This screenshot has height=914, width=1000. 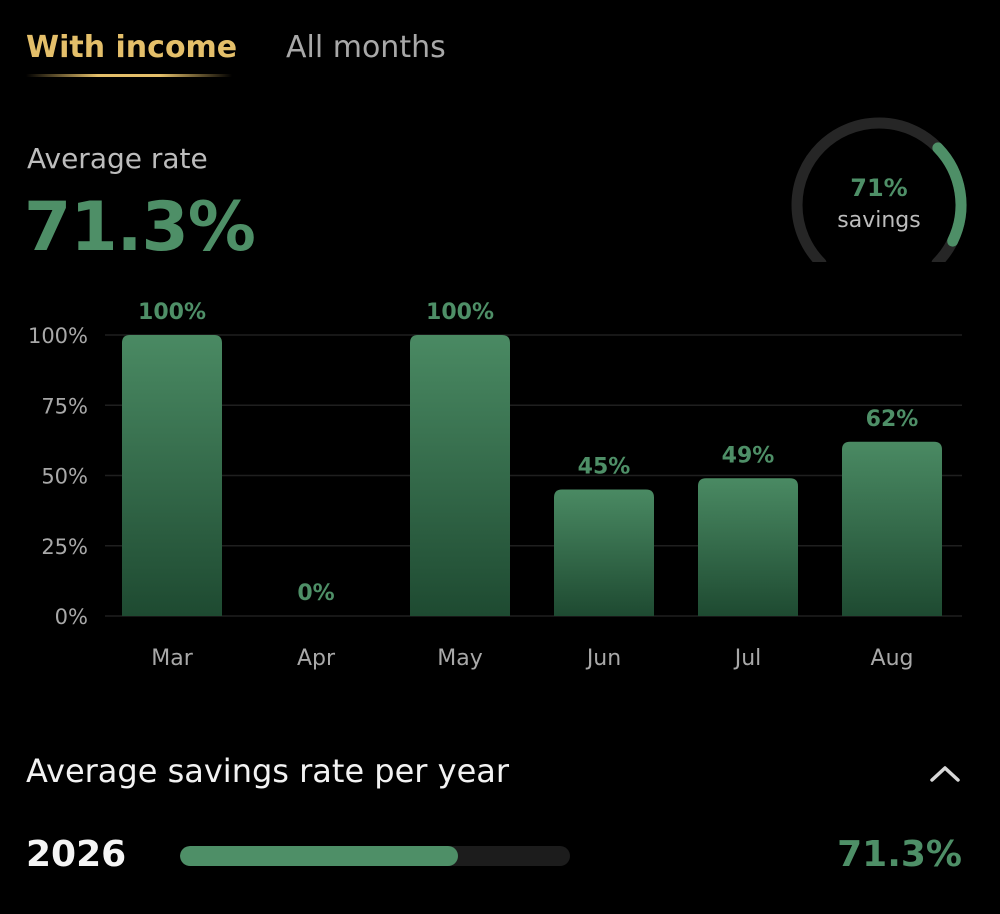 What do you see at coordinates (268, 771) in the screenshot?
I see `yearly-section-title: Average savings rate per year` at bounding box center [268, 771].